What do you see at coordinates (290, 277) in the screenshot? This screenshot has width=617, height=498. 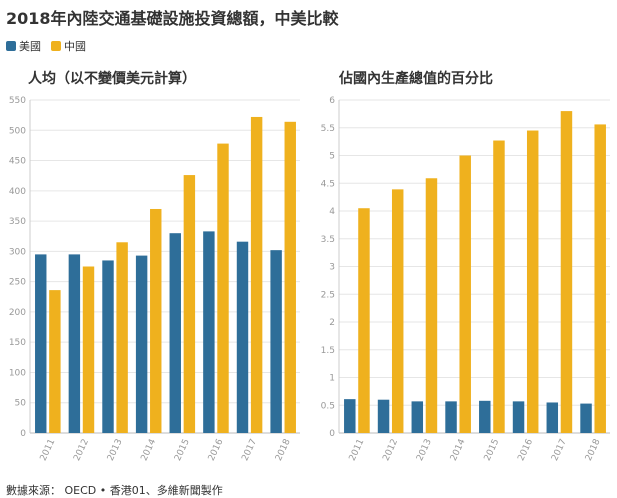 I see `c1-bar-china-2018` at bounding box center [290, 277].